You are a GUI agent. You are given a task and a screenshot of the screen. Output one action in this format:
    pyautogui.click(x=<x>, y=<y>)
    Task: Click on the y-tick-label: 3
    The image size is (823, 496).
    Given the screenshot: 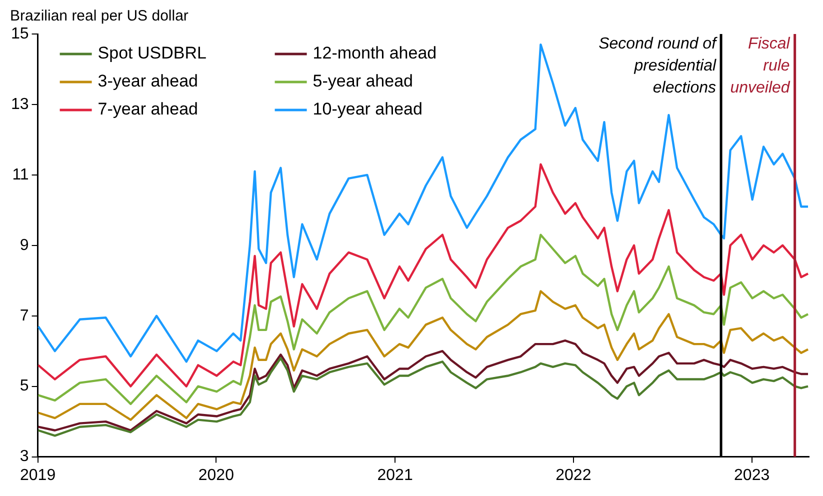 What is the action you would take?
    pyautogui.click(x=24, y=457)
    